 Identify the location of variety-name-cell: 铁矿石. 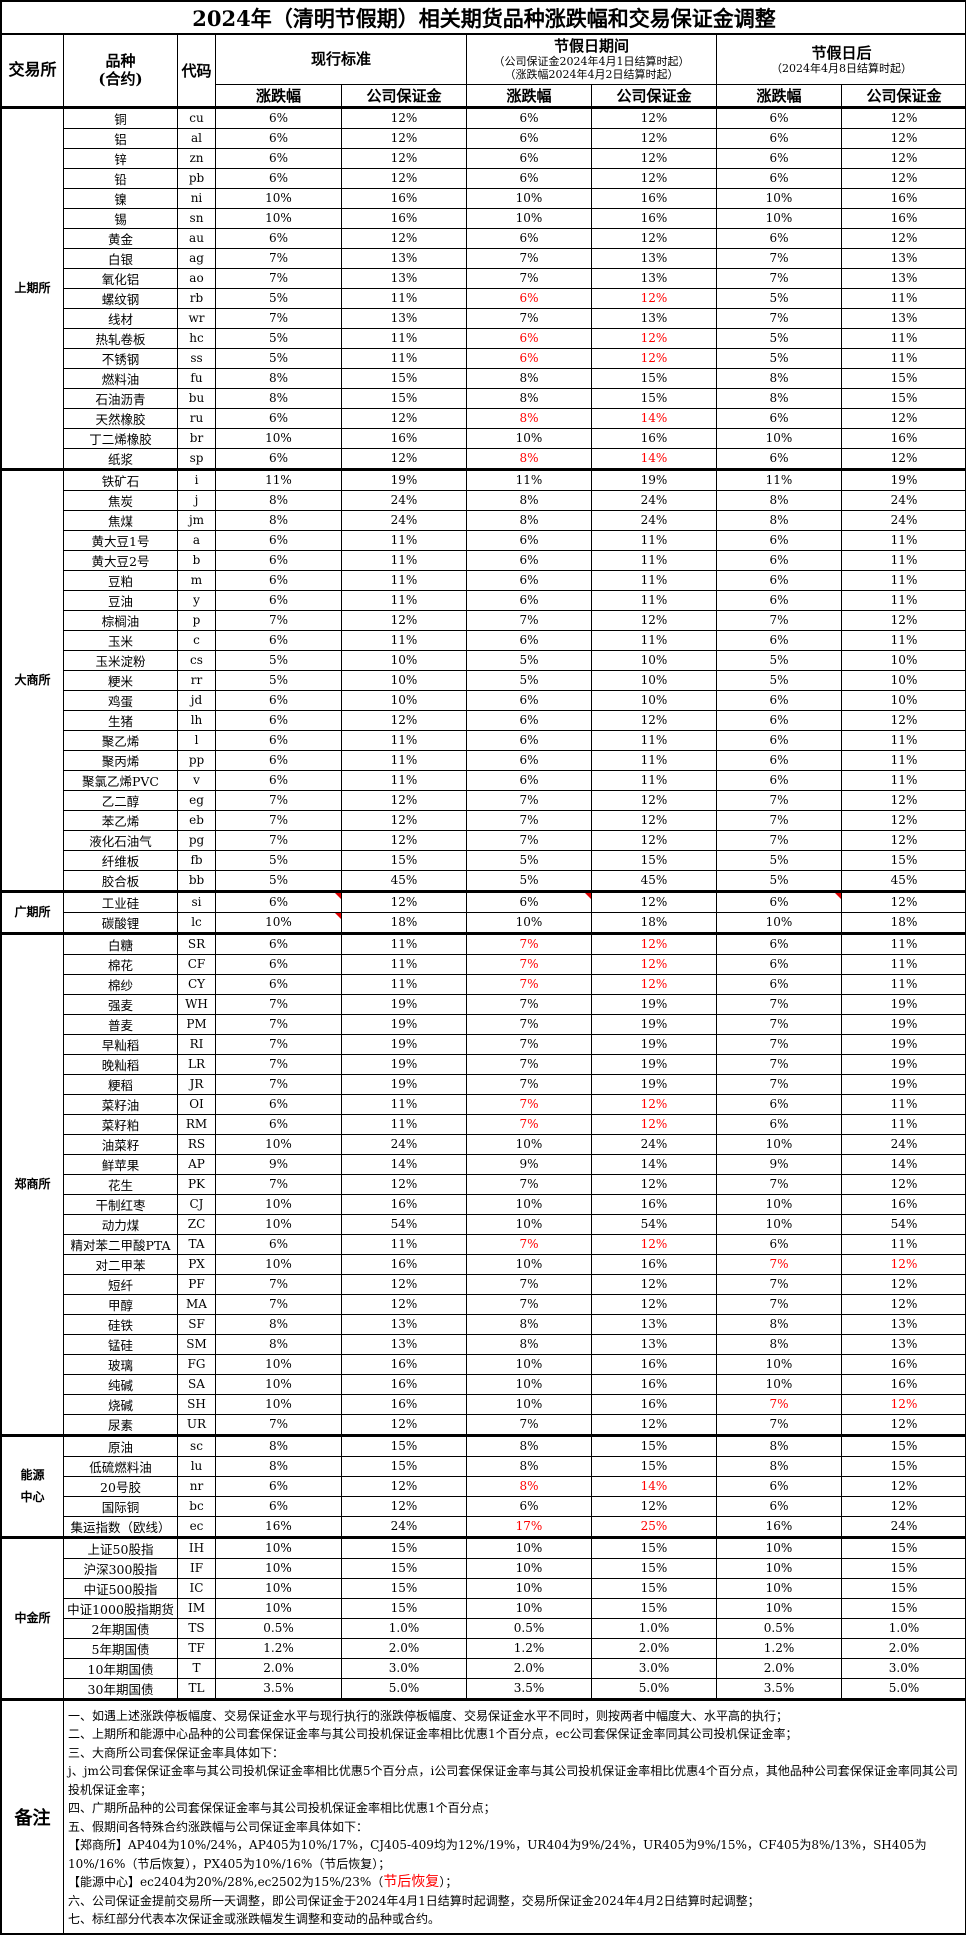
(121, 479).